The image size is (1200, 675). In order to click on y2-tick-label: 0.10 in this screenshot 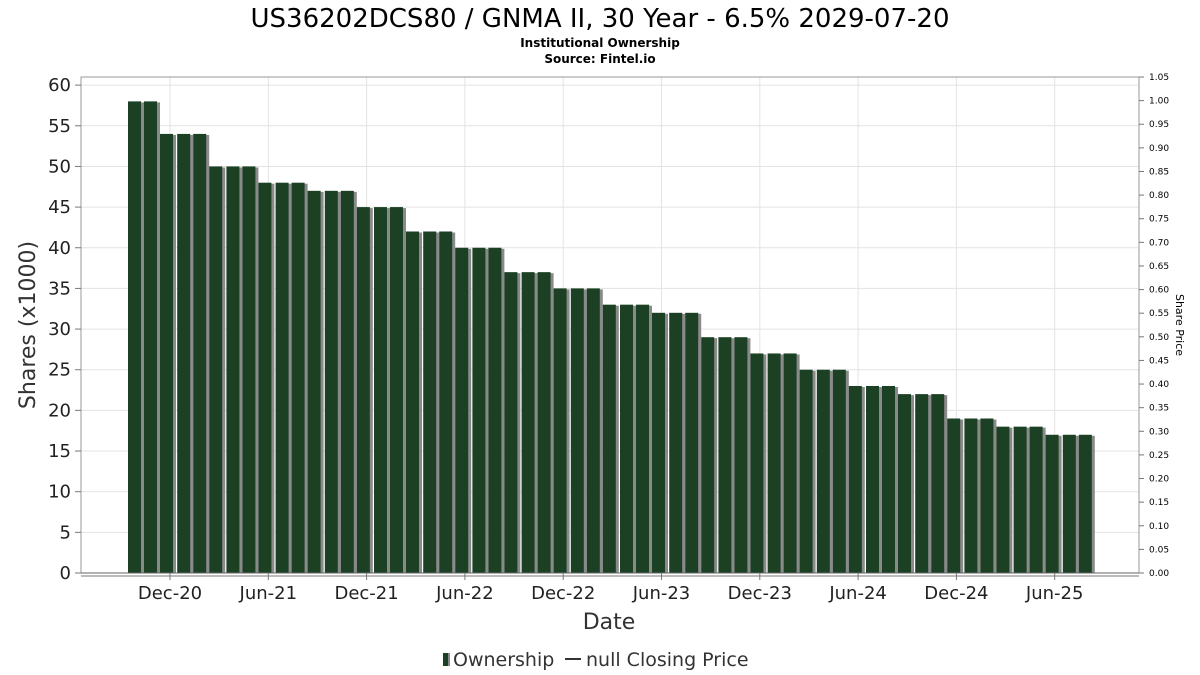, I will do `click(1159, 527)`.